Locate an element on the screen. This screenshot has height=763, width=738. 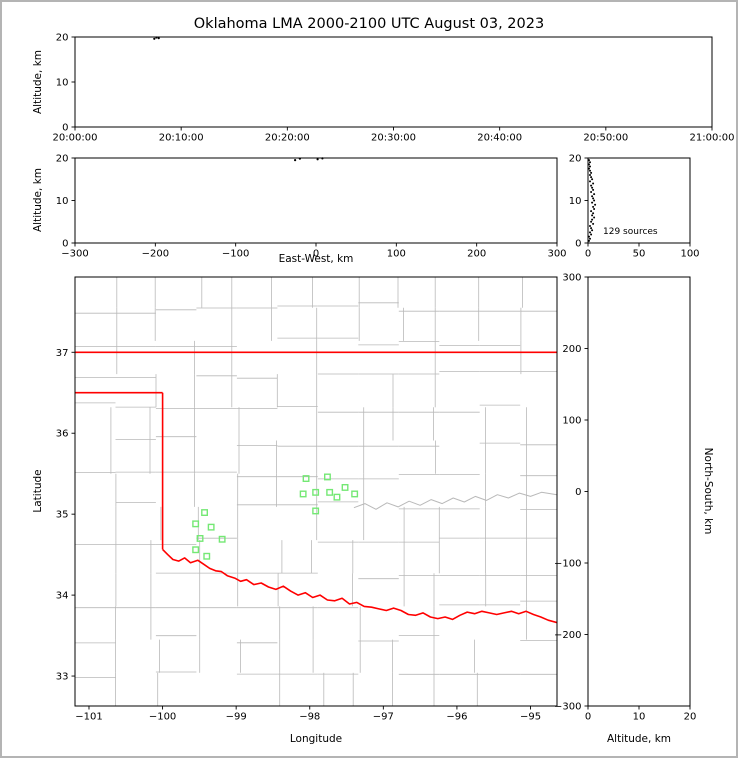
y-tick-label: 200 is located at coordinates (571, 349).